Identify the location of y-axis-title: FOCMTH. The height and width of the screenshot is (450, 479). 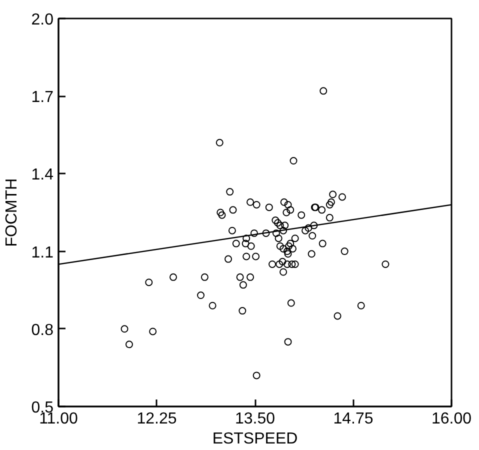
(11, 212).